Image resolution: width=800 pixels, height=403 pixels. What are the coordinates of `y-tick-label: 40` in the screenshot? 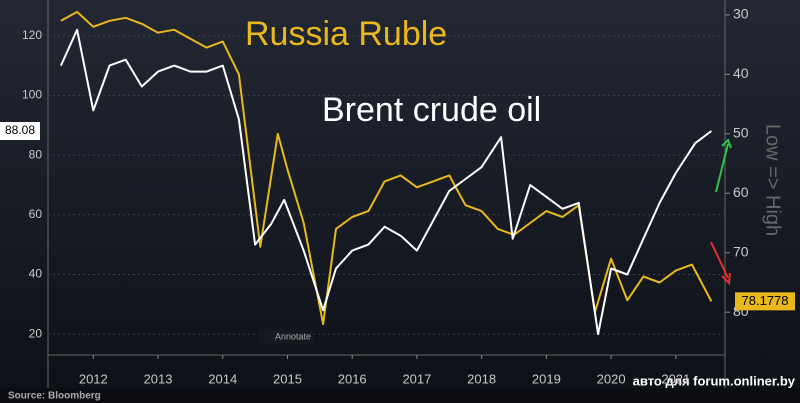 It's located at (36, 274).